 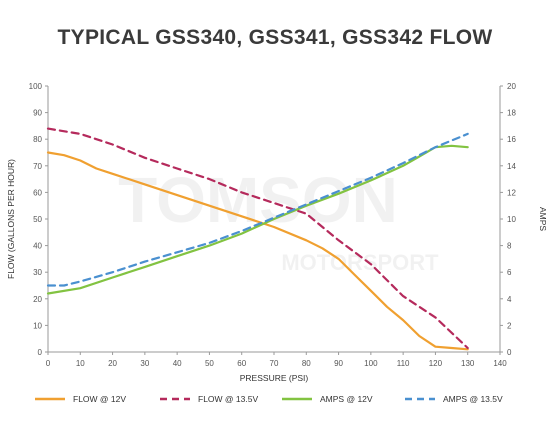 What do you see at coordinates (37, 246) in the screenshot?
I see `y-left-tick-label: 40` at bounding box center [37, 246].